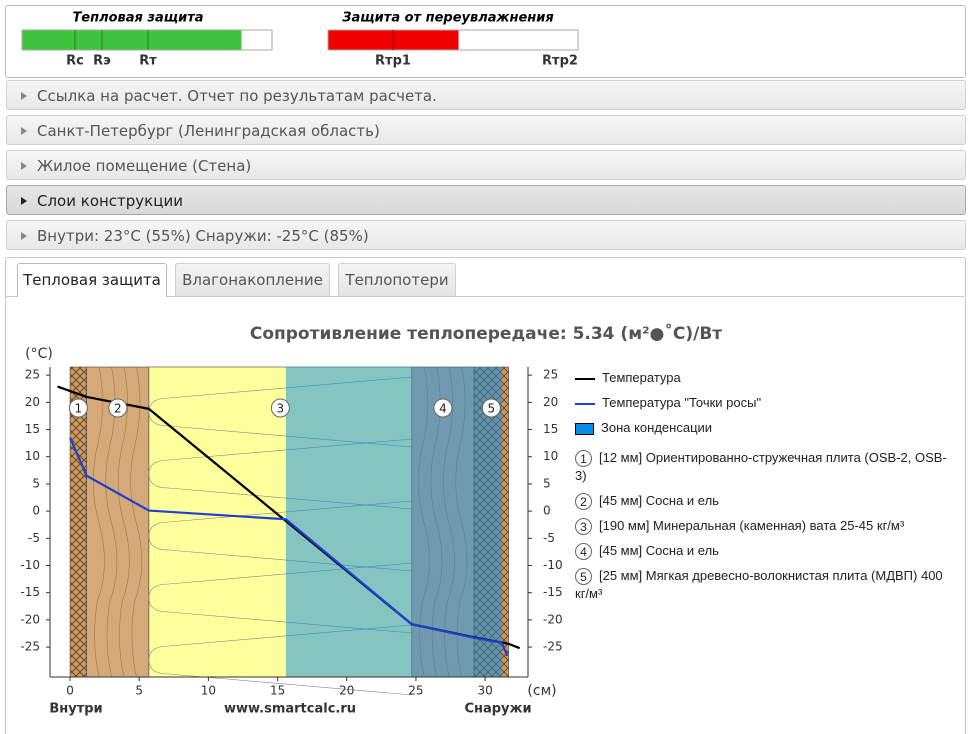  What do you see at coordinates (641, 377) in the screenshot?
I see `legend-label: Температура` at bounding box center [641, 377].